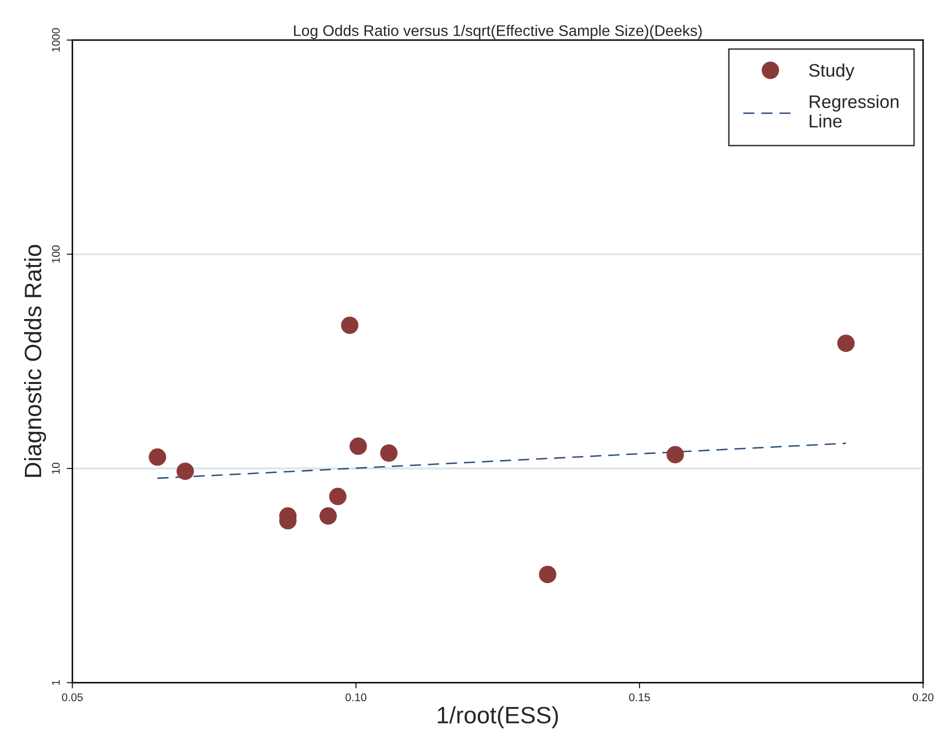 The width and height of the screenshot is (940, 742). Describe the element at coordinates (56, 40) in the screenshot. I see `y-tick-label: 1000` at that location.